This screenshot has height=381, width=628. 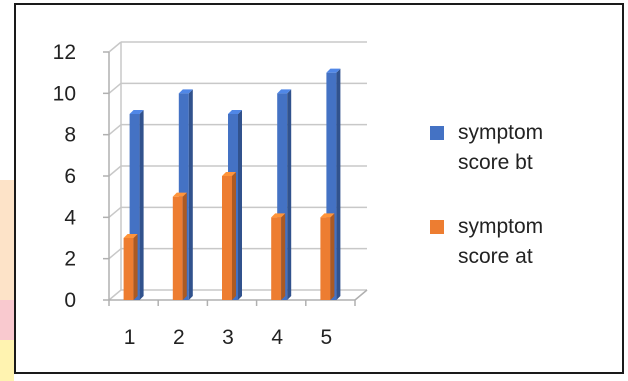 What do you see at coordinates (332, 256) in the screenshot?
I see `bar-at-5-side` at bounding box center [332, 256].